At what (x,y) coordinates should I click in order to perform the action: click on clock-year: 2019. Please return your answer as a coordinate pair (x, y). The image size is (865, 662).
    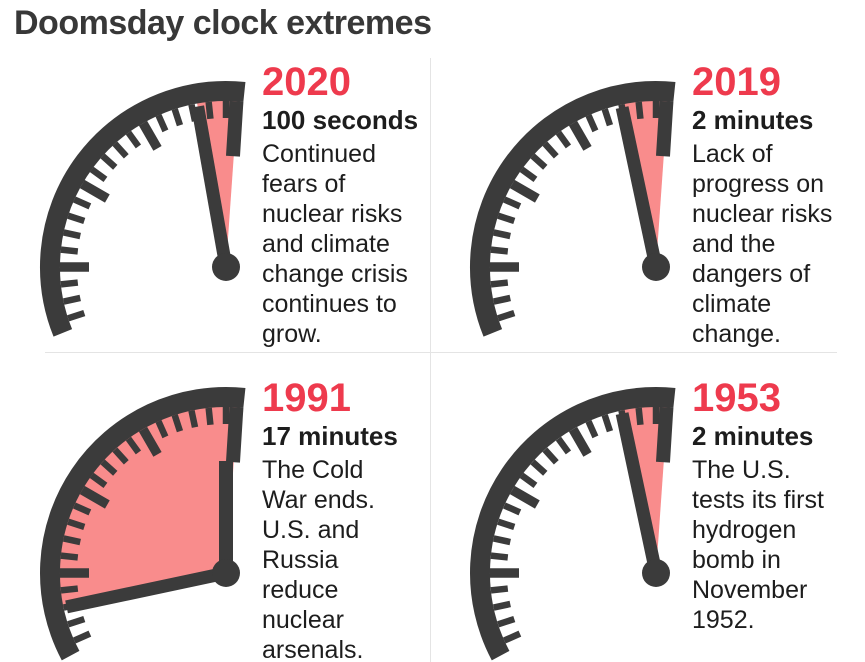
    Looking at the image, I should click on (736, 82).